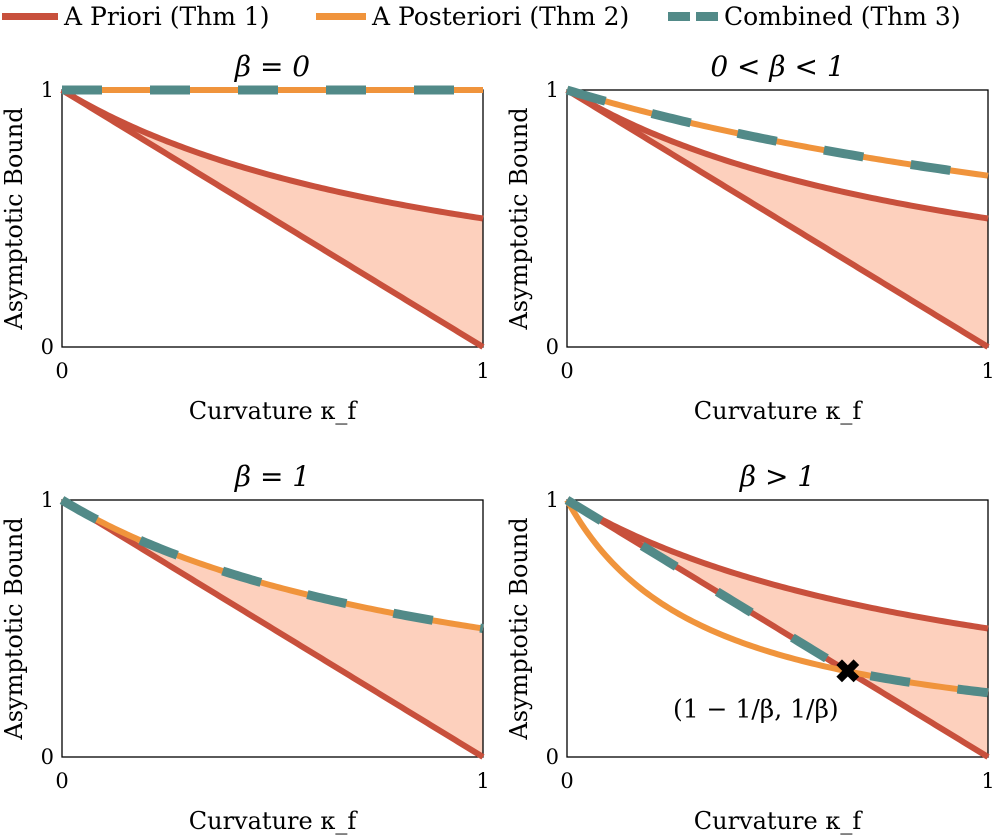 Image resolution: width=996 pixels, height=839 pixels. Describe the element at coordinates (30, 16) in the screenshot. I see `legend-swatch-apriori` at that location.